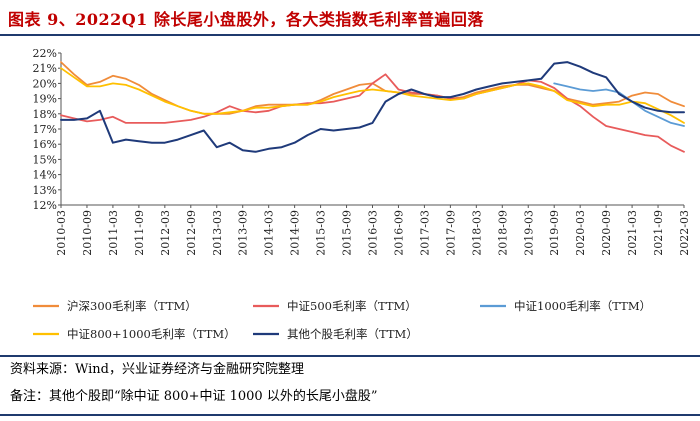  Describe the element at coordinates (87, 233) in the screenshot. I see `x-tick-label: 2010-09` at that location.